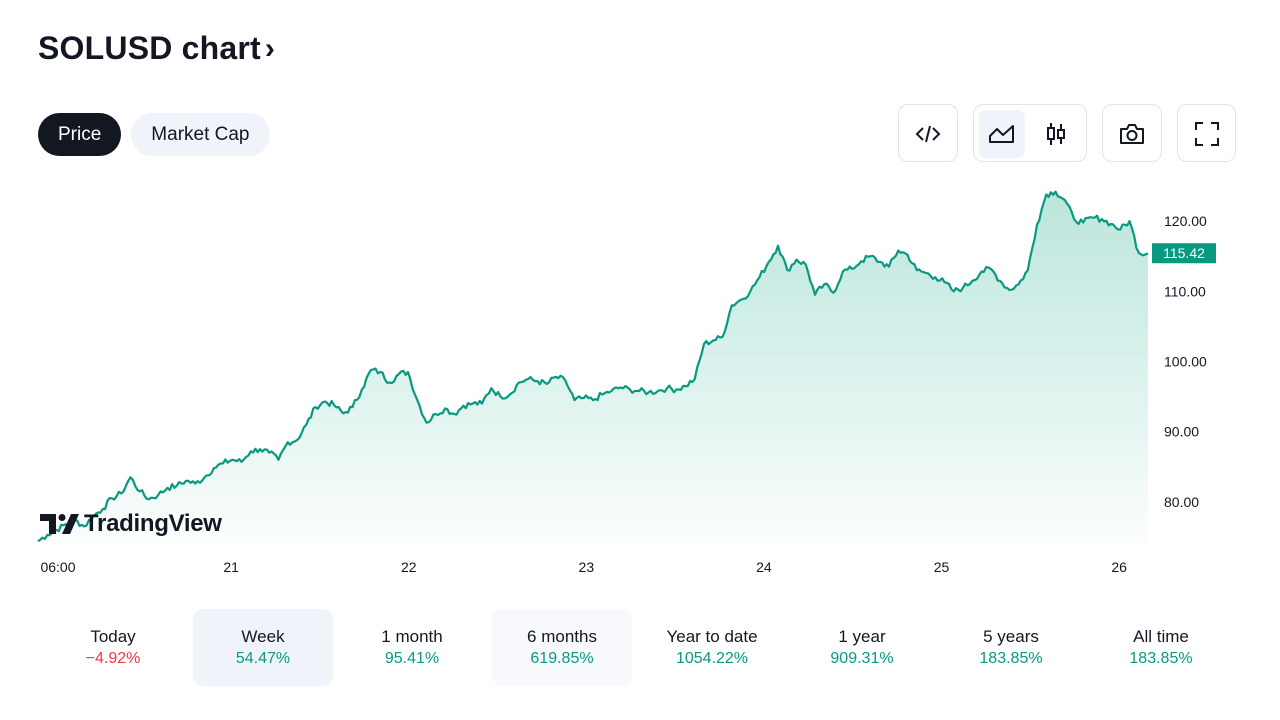  What do you see at coordinates (712, 658) in the screenshot?
I see `period-change: 1054.22%` at bounding box center [712, 658].